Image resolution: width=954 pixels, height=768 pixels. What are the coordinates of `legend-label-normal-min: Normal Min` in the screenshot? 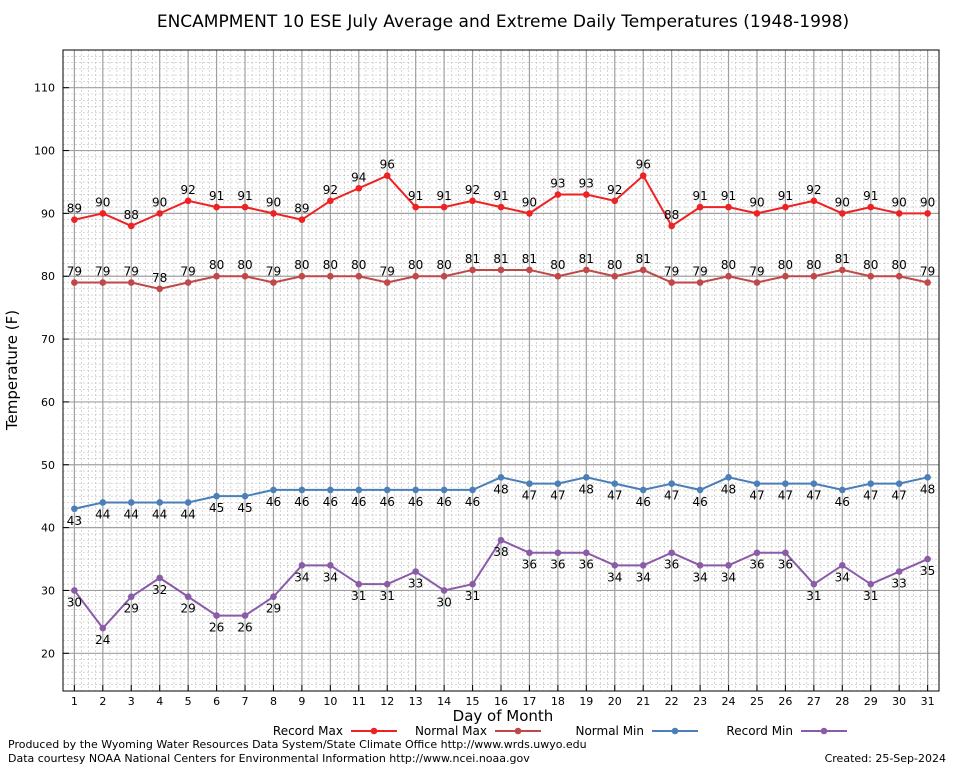 It's located at (609, 731).